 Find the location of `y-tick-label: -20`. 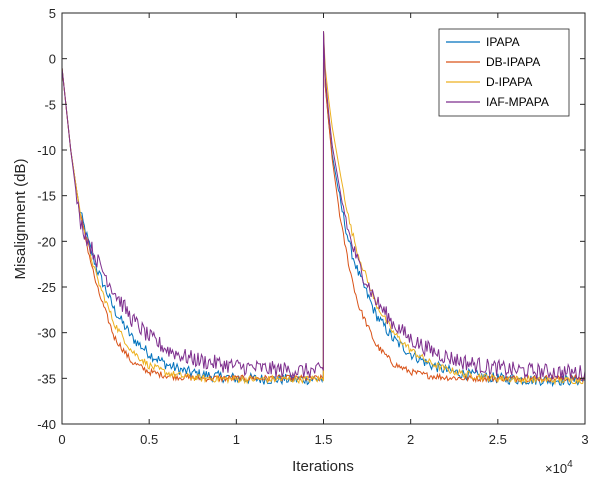

y-tick-label: -20 is located at coordinates (46, 241).